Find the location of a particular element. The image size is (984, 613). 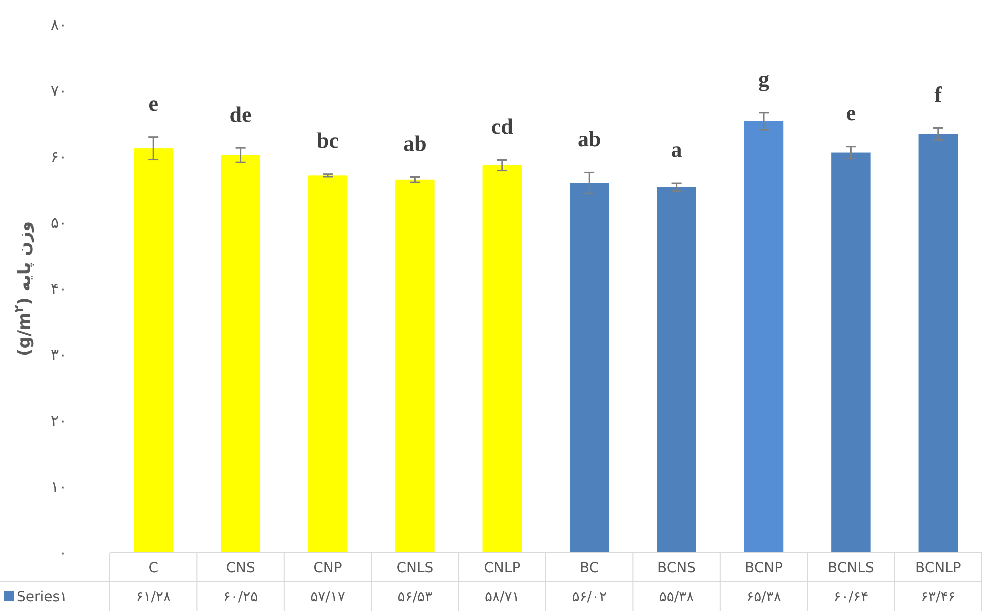

annotation: cd is located at coordinates (502, 126).